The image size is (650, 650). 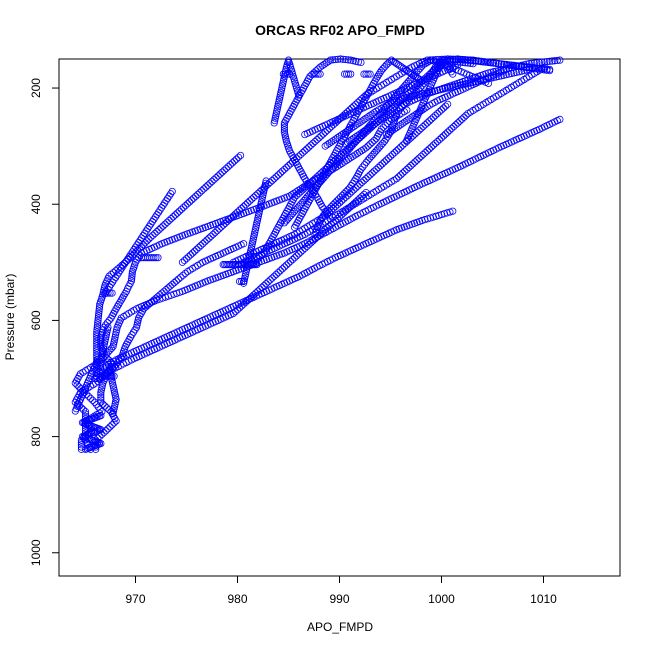 I want to click on y-tick-label: 200, so click(x=36, y=88).